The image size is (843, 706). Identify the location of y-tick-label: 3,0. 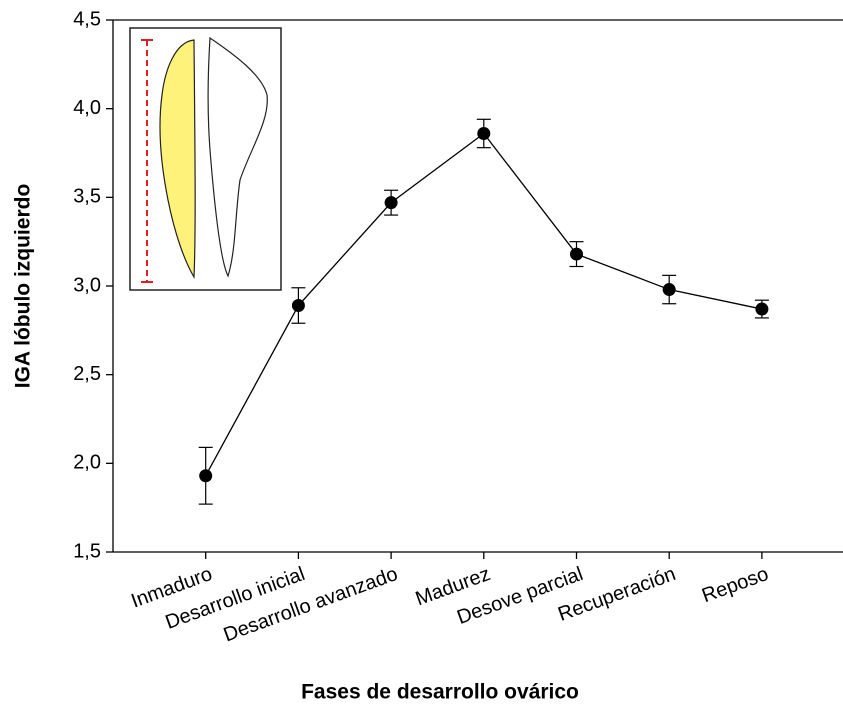
(87, 285).